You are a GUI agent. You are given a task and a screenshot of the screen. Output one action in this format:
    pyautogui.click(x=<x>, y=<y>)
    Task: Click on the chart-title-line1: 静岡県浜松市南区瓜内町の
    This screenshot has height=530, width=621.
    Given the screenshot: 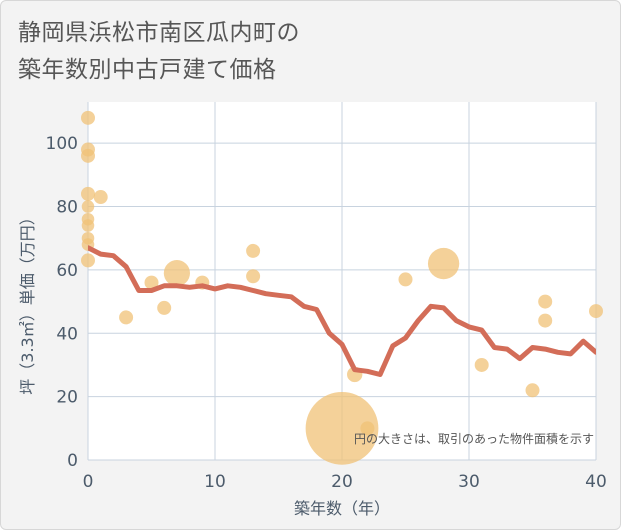 What is the action you would take?
    pyautogui.click(x=159, y=33)
    